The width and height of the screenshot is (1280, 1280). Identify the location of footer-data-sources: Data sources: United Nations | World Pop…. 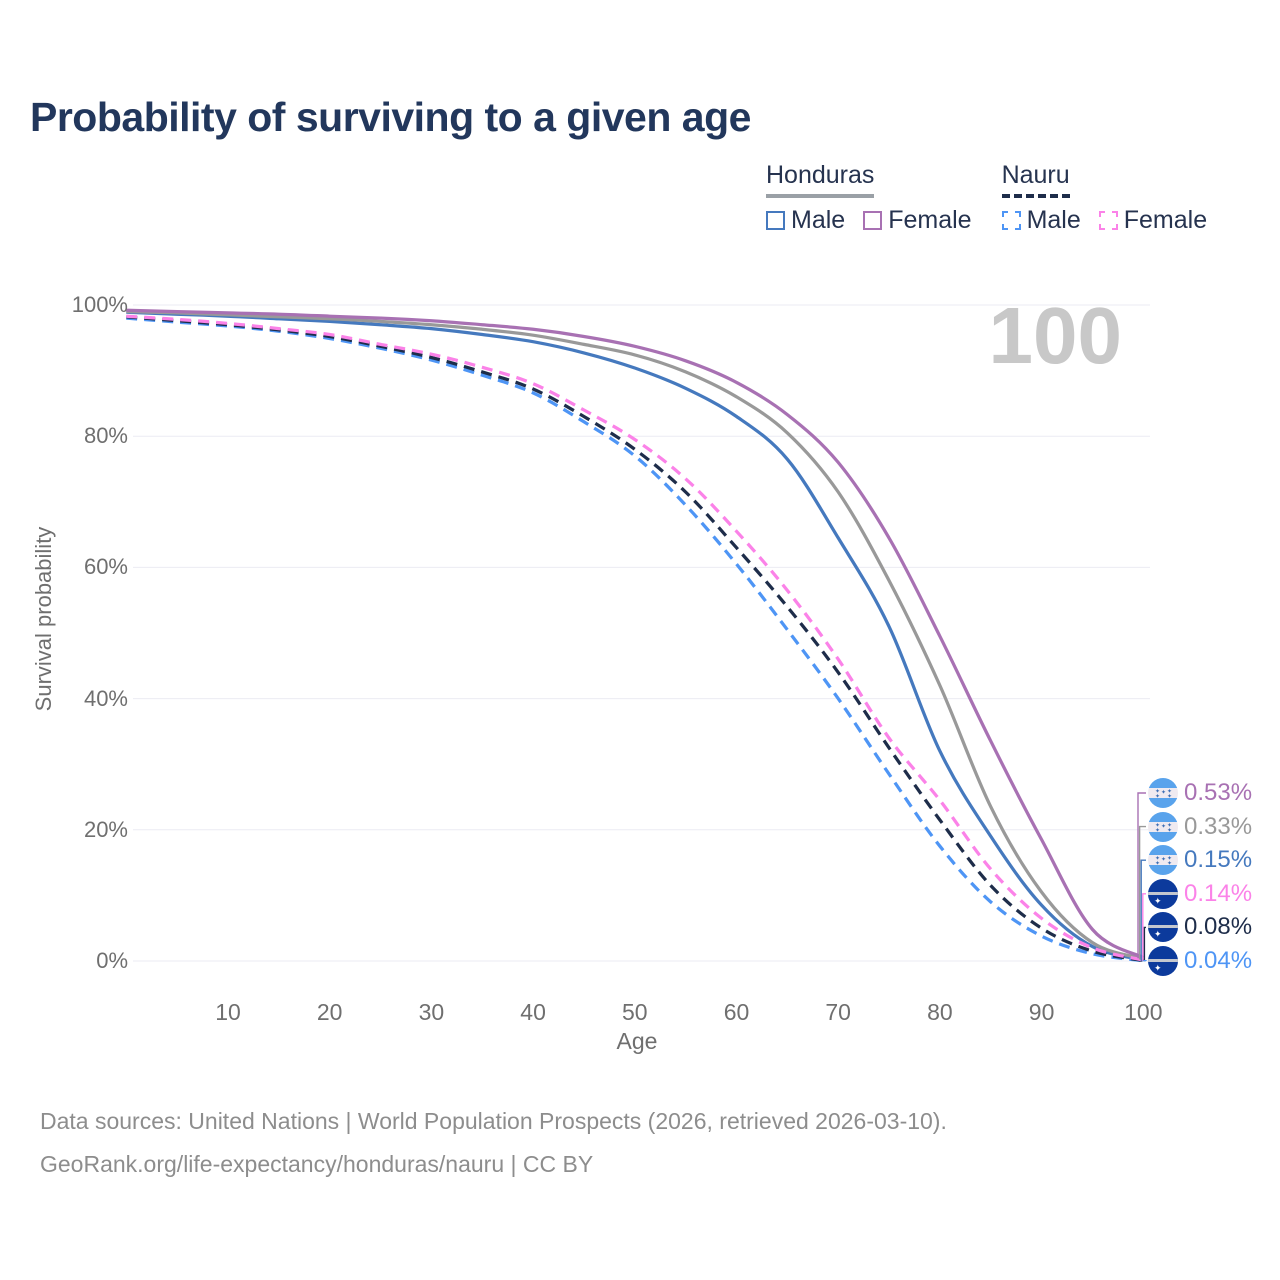
(493, 1121).